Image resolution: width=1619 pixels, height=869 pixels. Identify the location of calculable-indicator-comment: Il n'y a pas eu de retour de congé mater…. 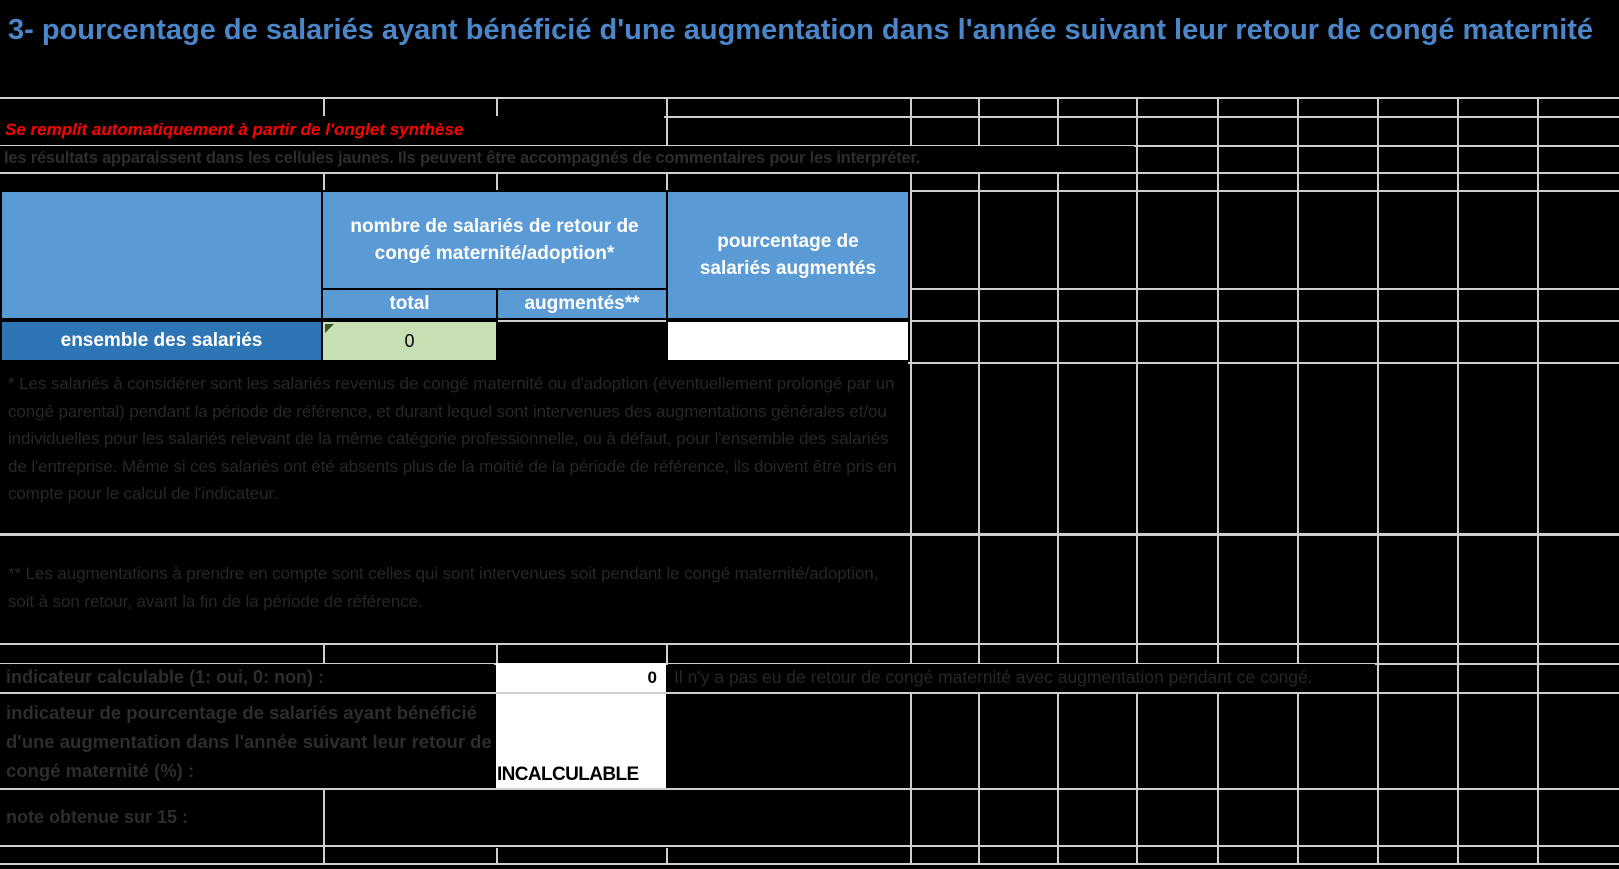
(1021, 677).